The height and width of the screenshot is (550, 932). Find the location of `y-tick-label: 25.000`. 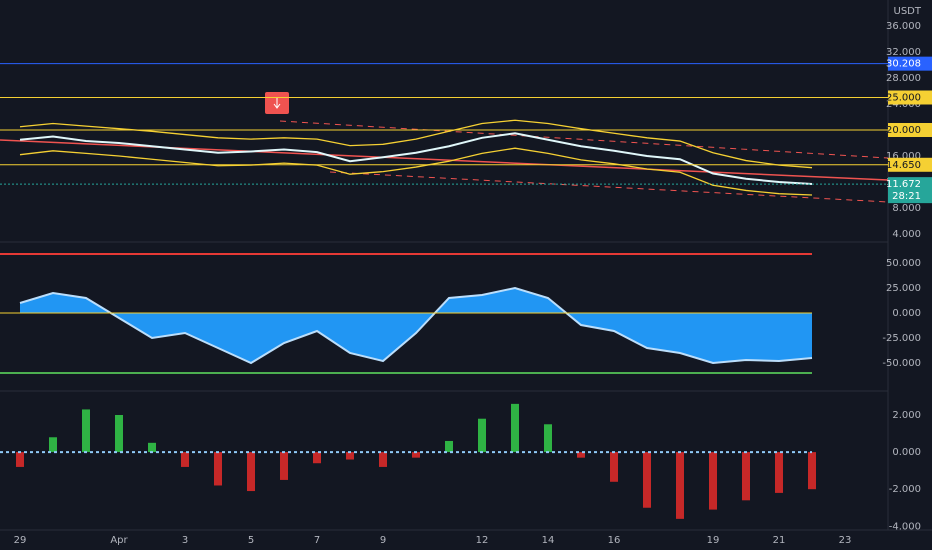

y-tick-label: 25.000 is located at coordinates (903, 288).